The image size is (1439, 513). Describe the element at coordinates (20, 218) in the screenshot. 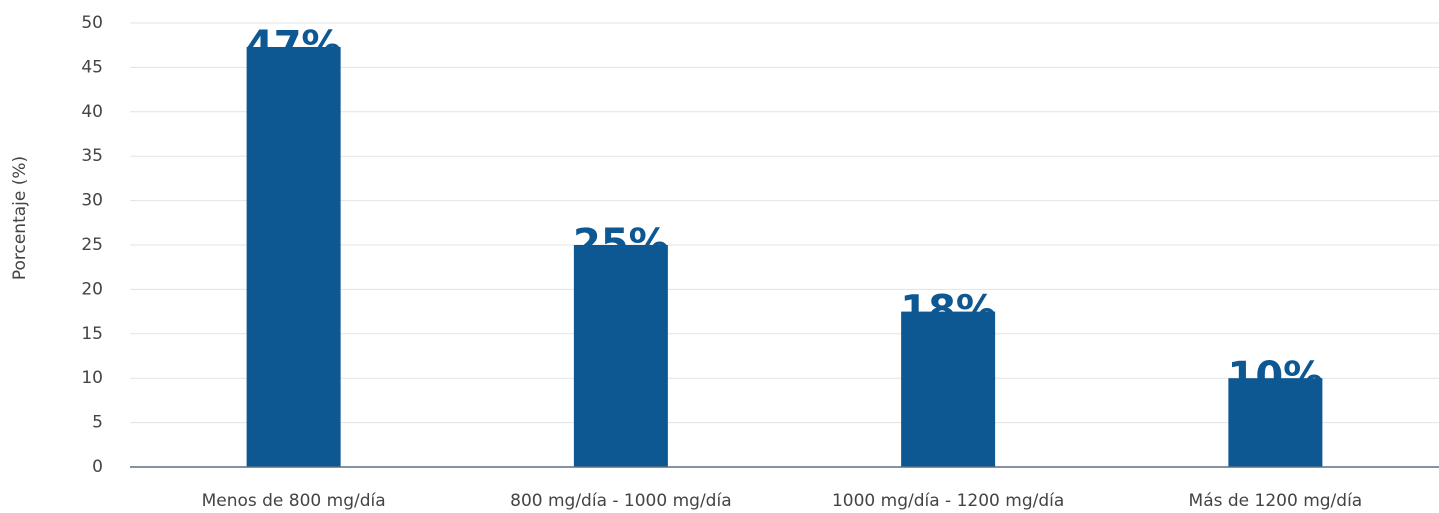

I see `y-axis-title: Porcentaje (%)` at that location.